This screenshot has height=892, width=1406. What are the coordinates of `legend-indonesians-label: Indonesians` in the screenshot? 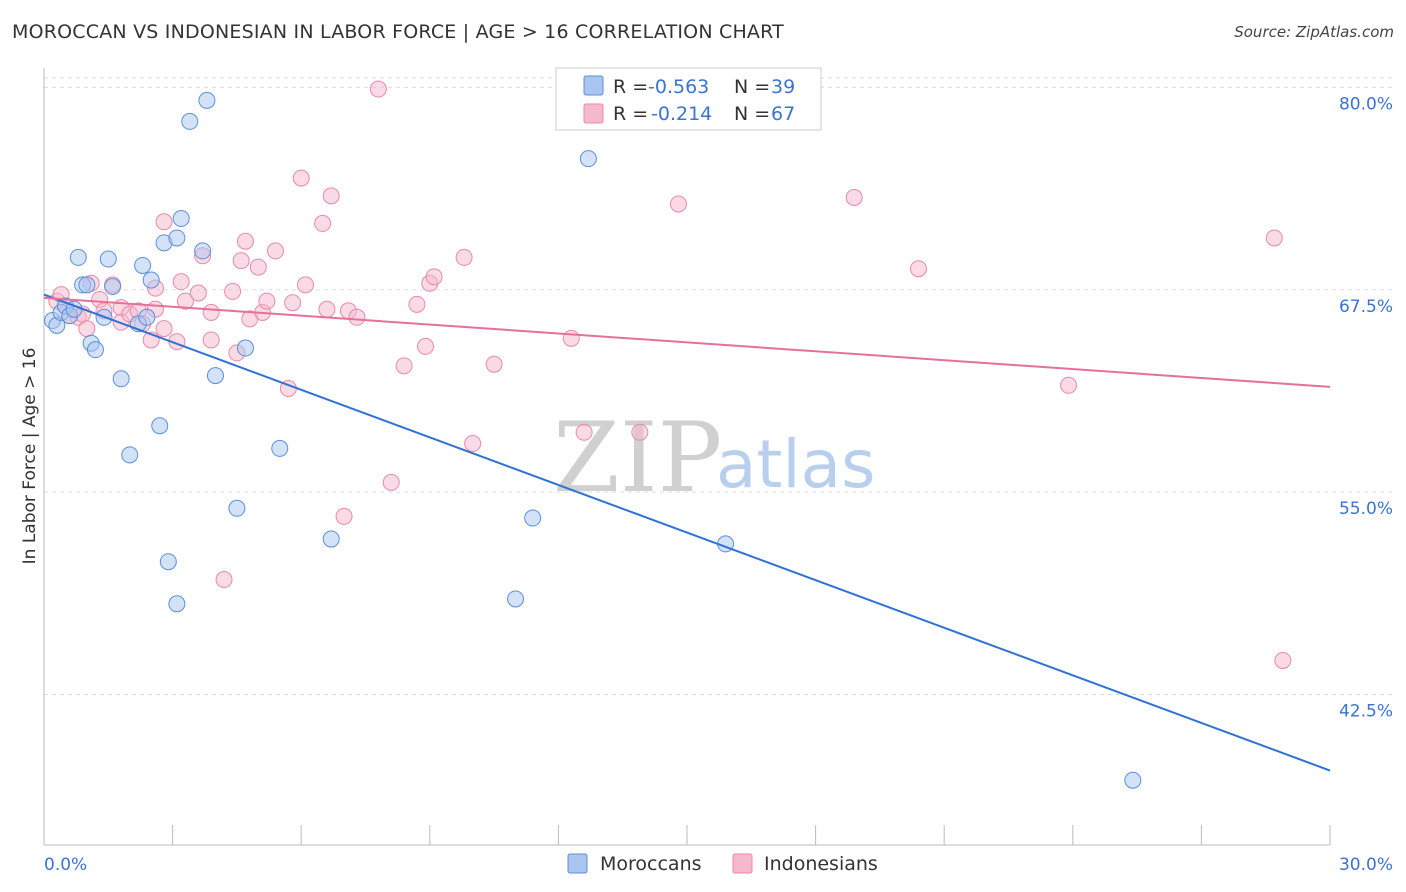 It's located at (821, 864).